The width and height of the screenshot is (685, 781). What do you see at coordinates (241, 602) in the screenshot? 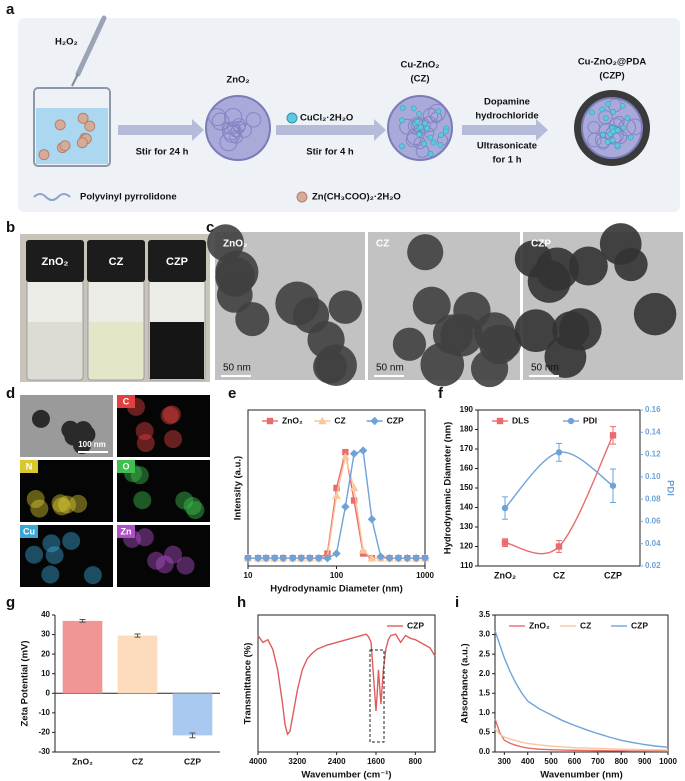
I see `panel-label: h` at bounding box center [241, 602].